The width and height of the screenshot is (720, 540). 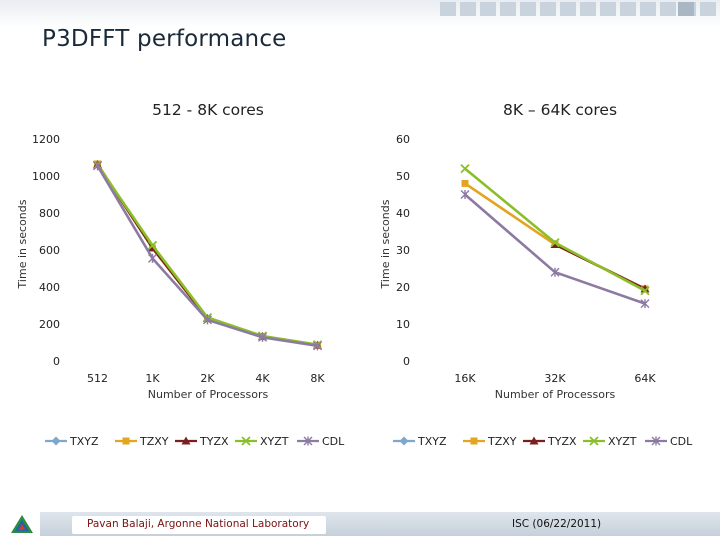 I want to click on left-chart-point-xyzt, so click(x=152, y=245).